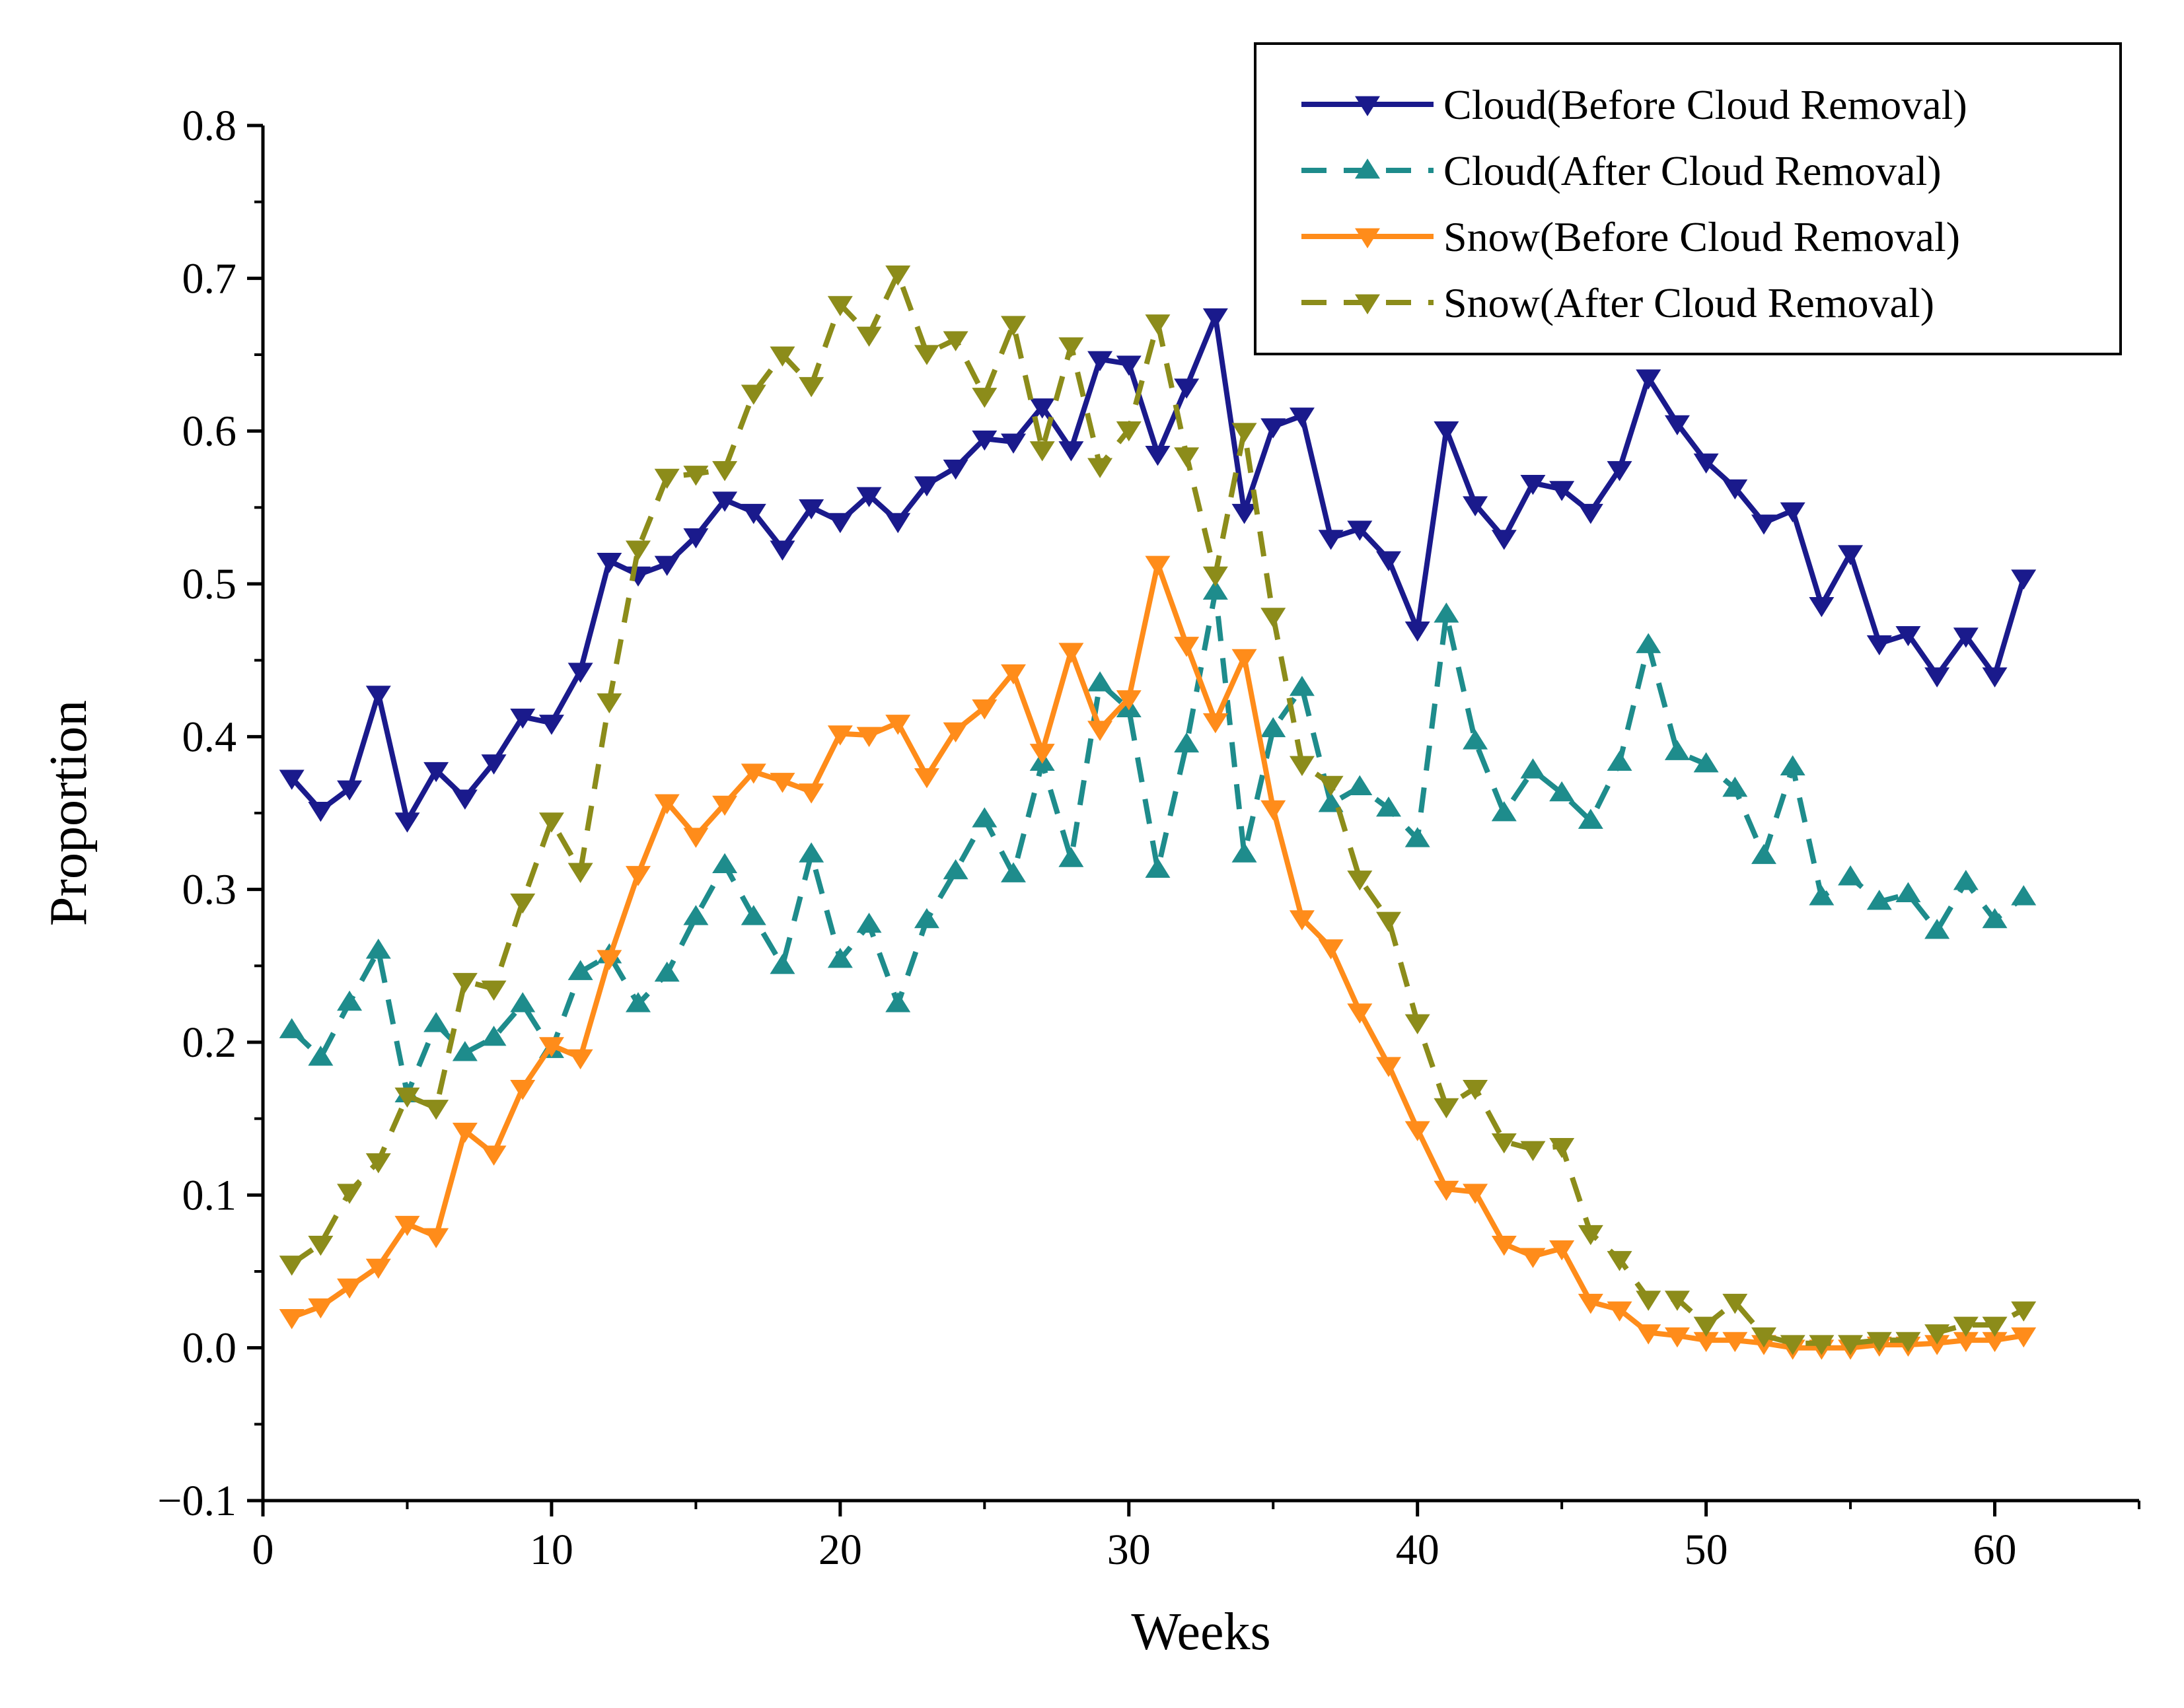 This screenshot has width=2184, height=1708. What do you see at coordinates (1995, 1550) in the screenshot?
I see `x-tick-label: 60` at bounding box center [1995, 1550].